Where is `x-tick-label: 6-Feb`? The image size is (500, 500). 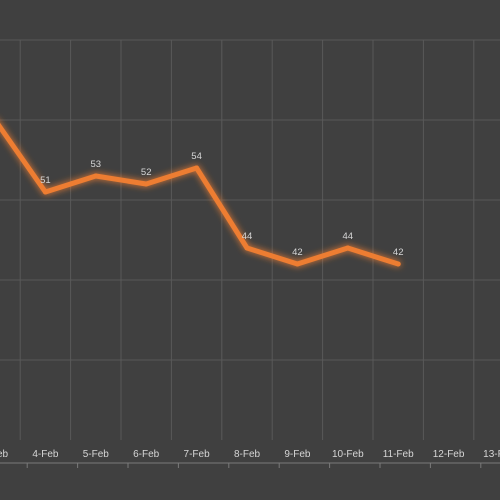
x-tick-label: 6-Feb is located at coordinates (146, 454).